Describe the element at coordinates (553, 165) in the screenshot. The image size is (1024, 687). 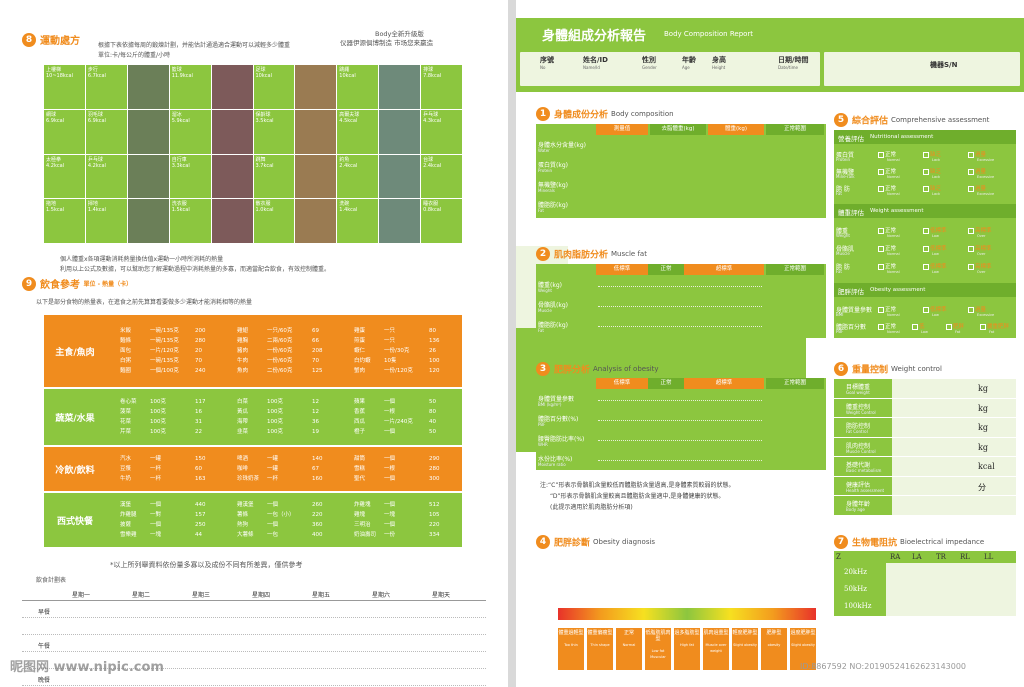
I see `row-label: 蛋白質(kg)` at that location.